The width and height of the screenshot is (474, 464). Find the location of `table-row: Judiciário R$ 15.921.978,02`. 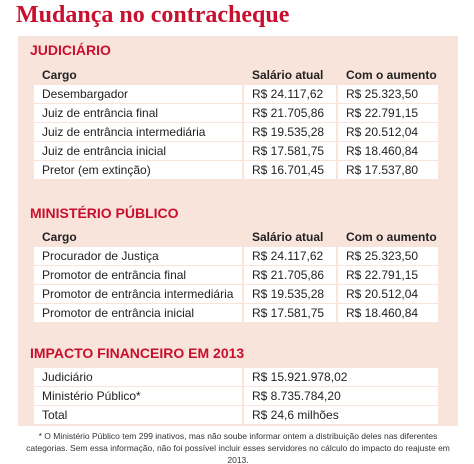

table-row: Judiciário R$ 15.921.978,02 is located at coordinates (237, 377).